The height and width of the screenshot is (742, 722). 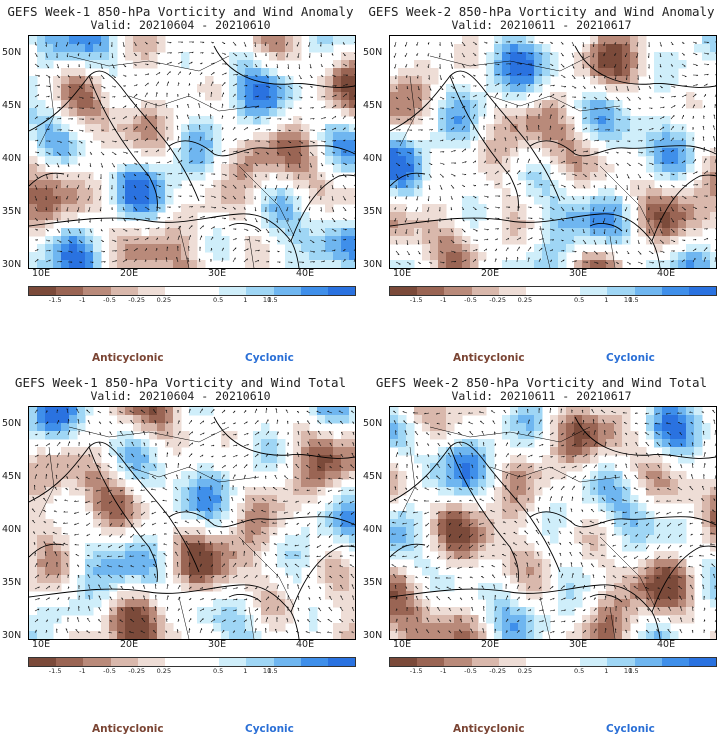 What do you see at coordinates (41, 273) in the screenshot?
I see `longitude-label: 10E` at bounding box center [41, 273].